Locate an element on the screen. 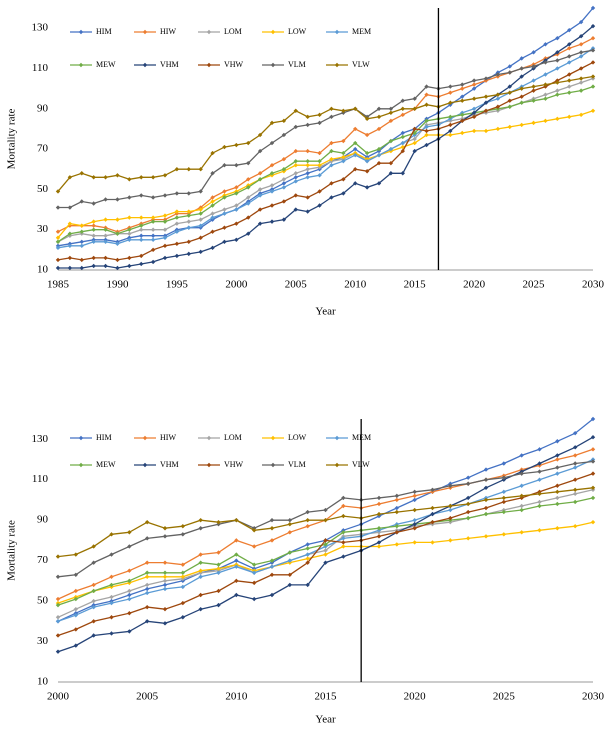  x-tick-label: 2025 is located at coordinates (534, 285).